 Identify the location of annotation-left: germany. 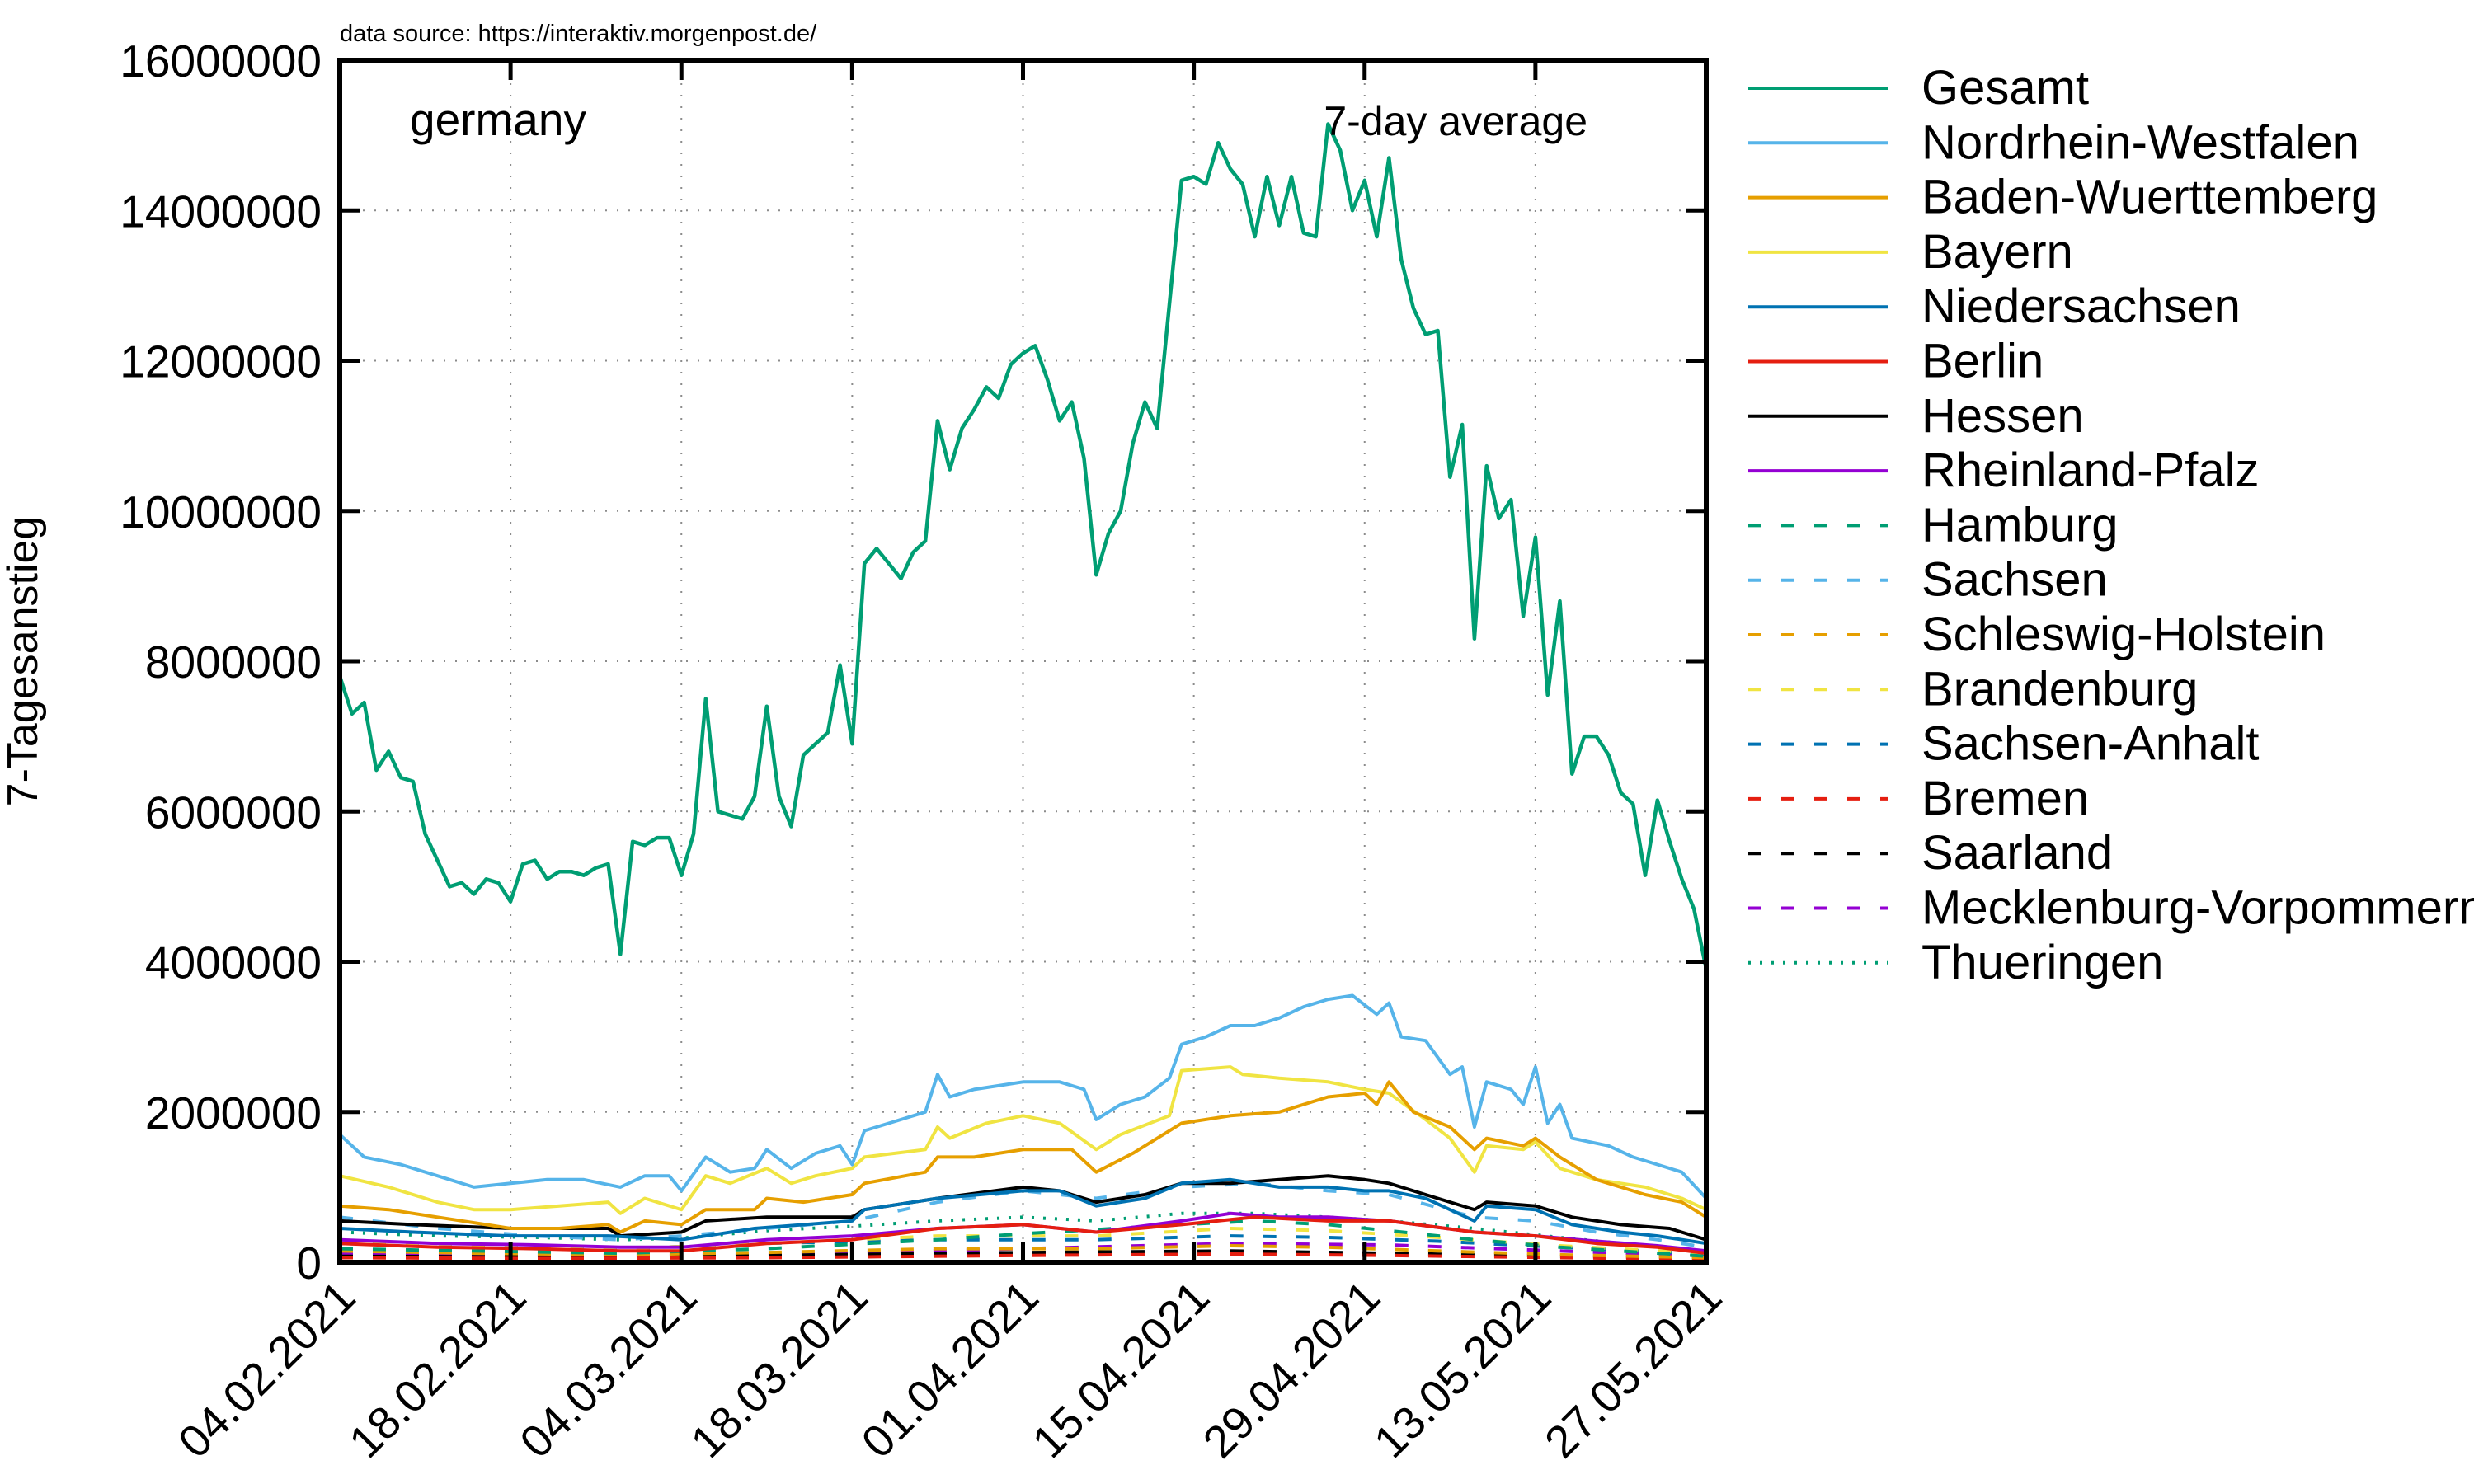
(498, 120).